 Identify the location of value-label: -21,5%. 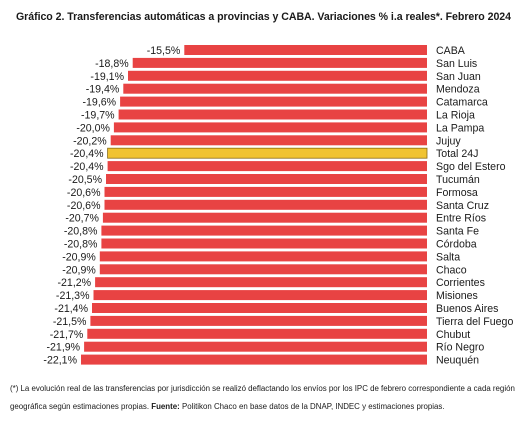
(70, 322).